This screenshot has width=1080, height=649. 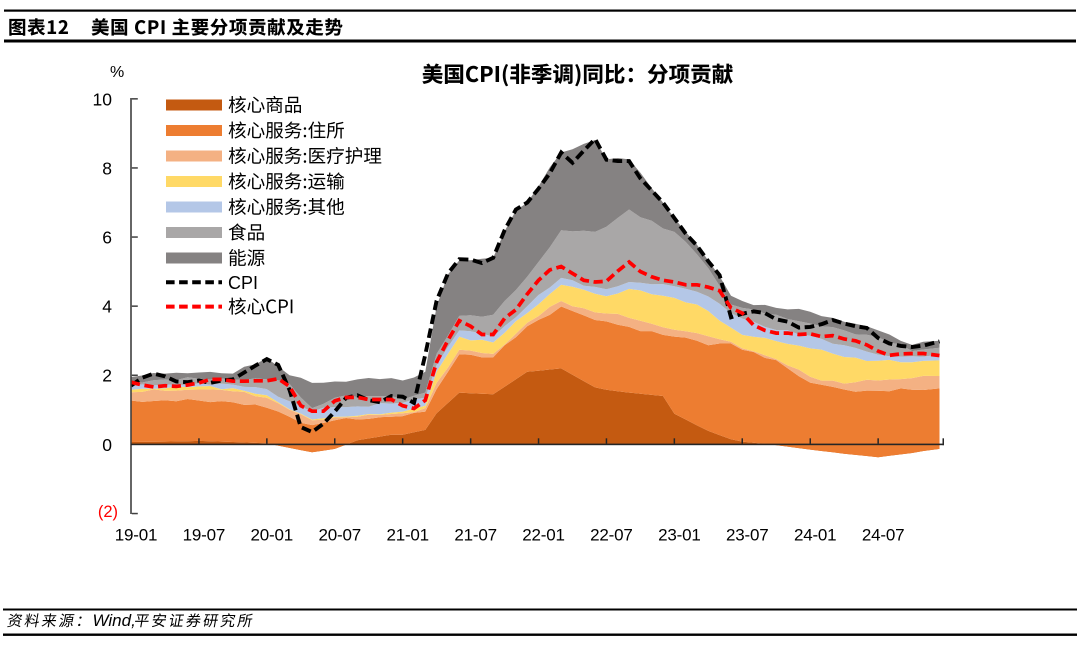 What do you see at coordinates (114, 620) in the screenshot?
I see `svg-text: Wind,` at bounding box center [114, 620].